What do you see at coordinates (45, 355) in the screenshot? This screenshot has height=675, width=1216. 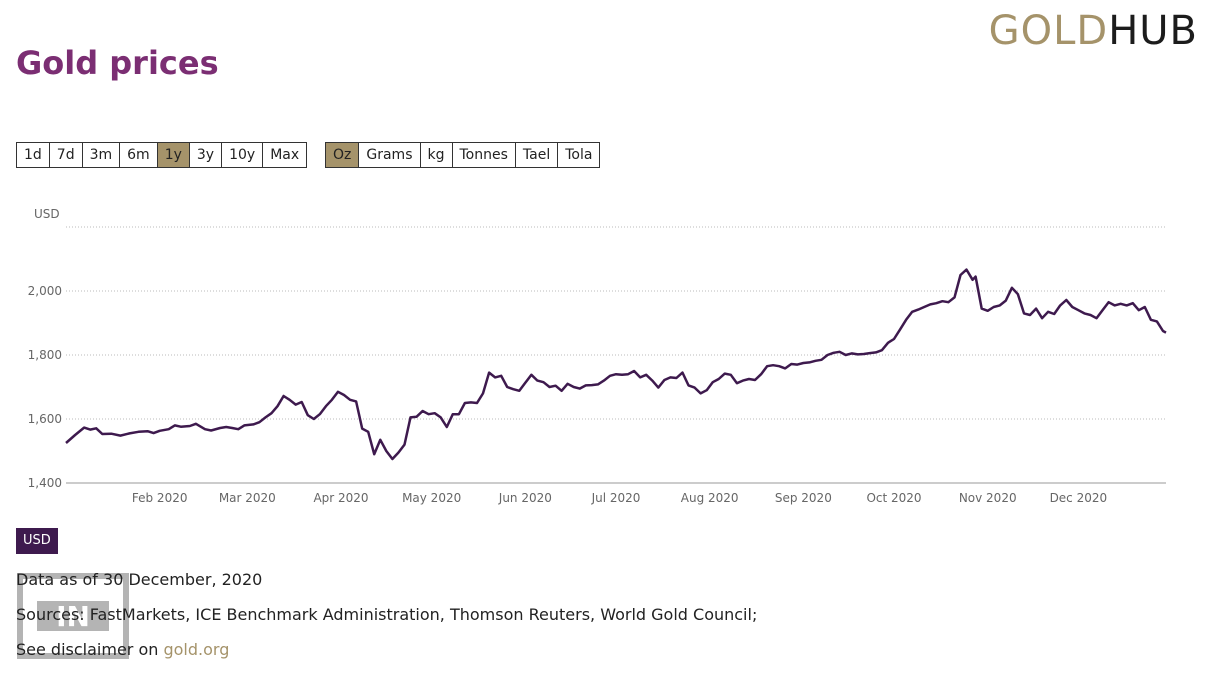 I see `y-tick-label: 1,800` at bounding box center [45, 355].